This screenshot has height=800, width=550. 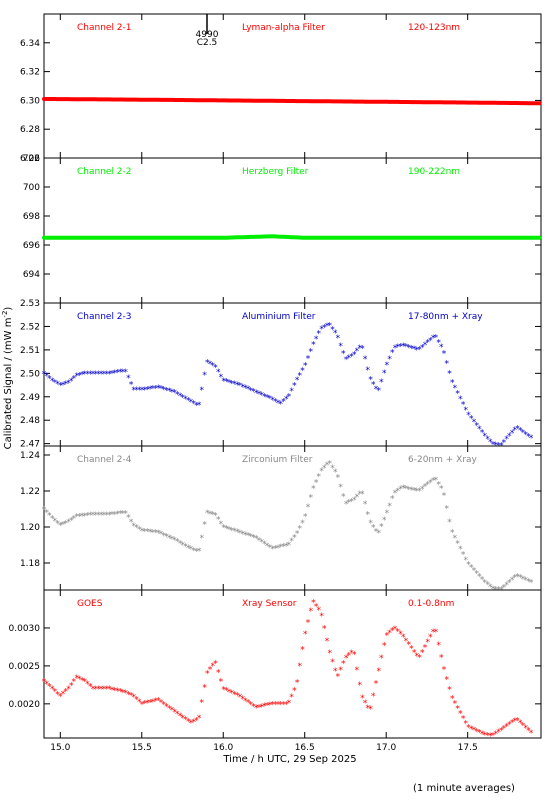 What do you see at coordinates (30, 304) in the screenshot?
I see `y-tick-label: 2.53` at bounding box center [30, 304].